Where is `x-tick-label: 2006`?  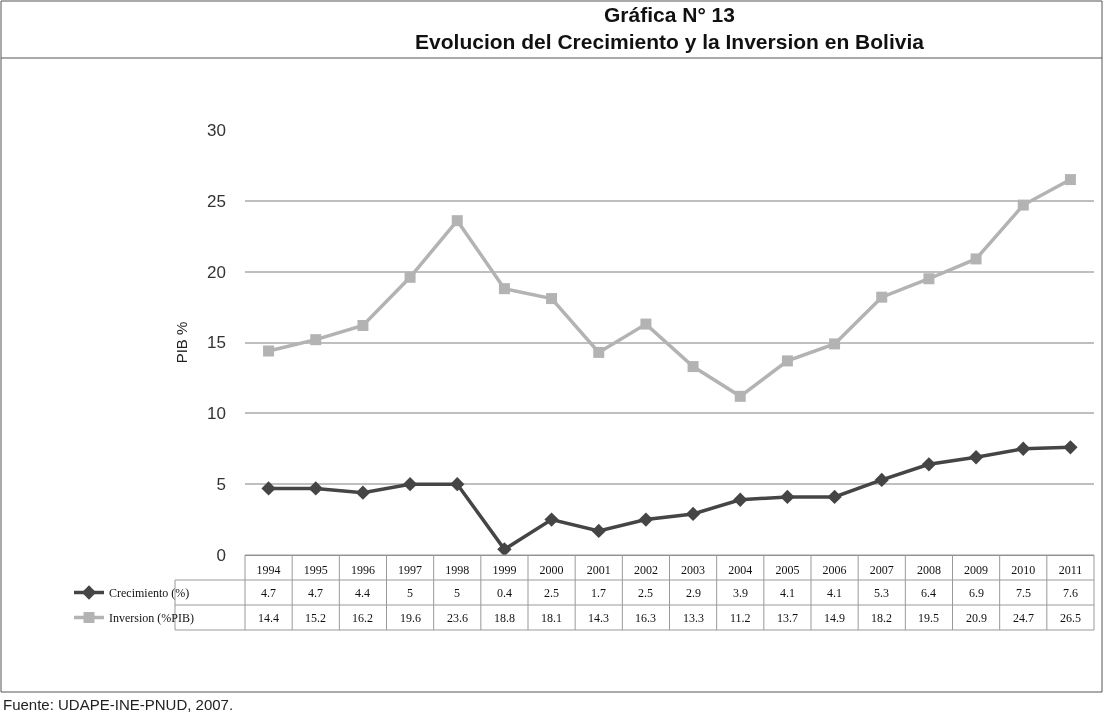
x-tick-label: 2006 is located at coordinates (834, 570).